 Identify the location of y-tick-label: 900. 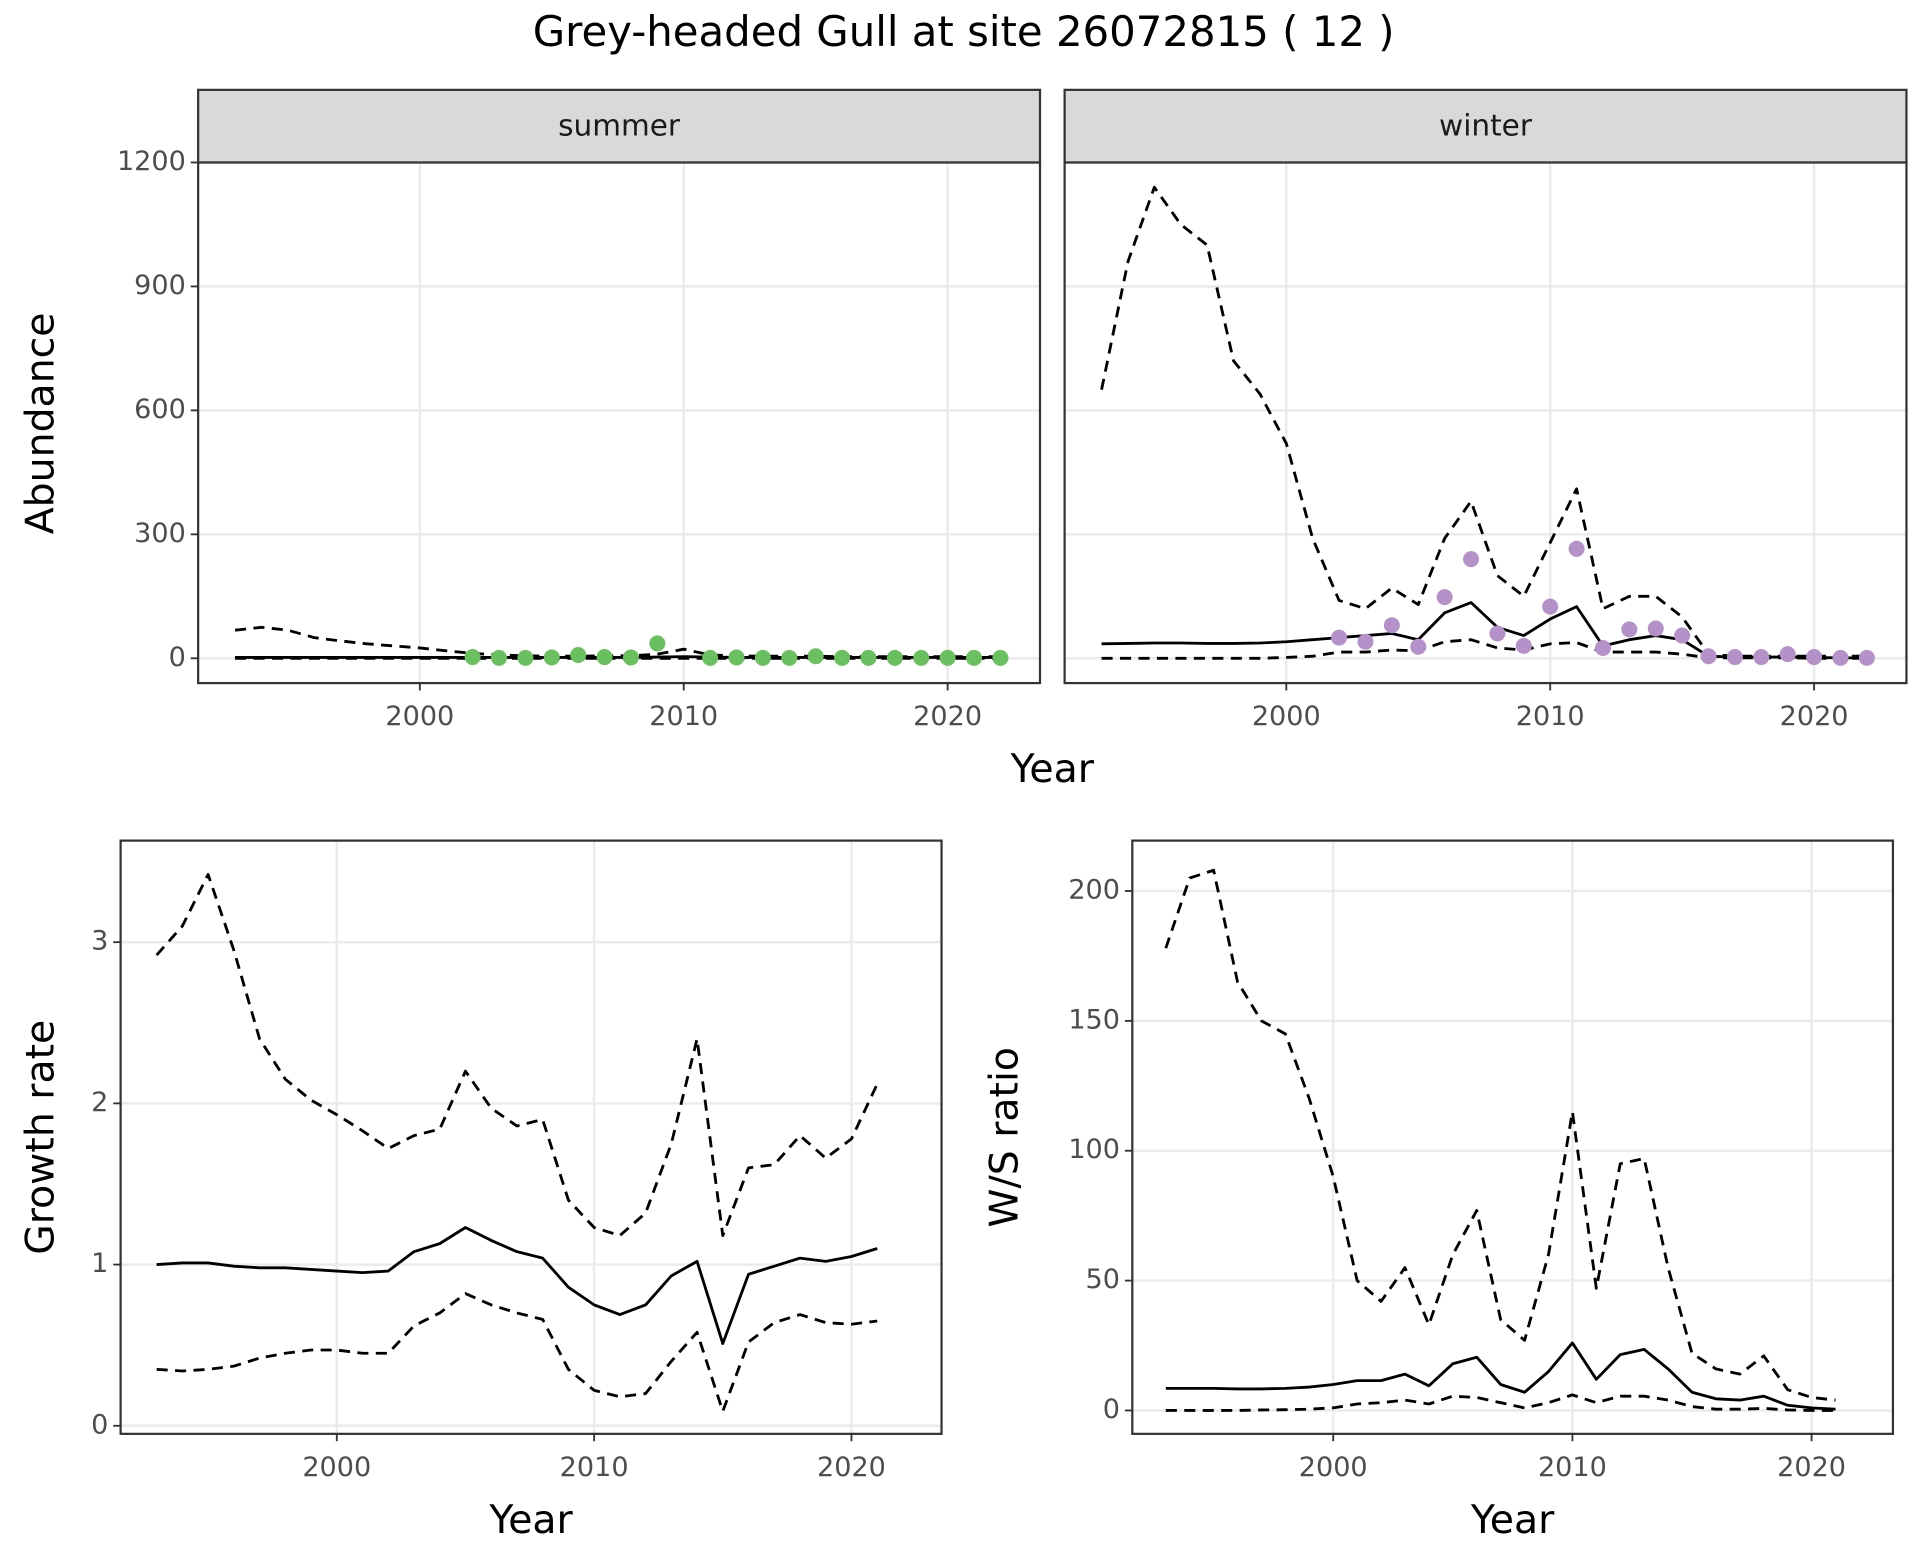
(160, 285).